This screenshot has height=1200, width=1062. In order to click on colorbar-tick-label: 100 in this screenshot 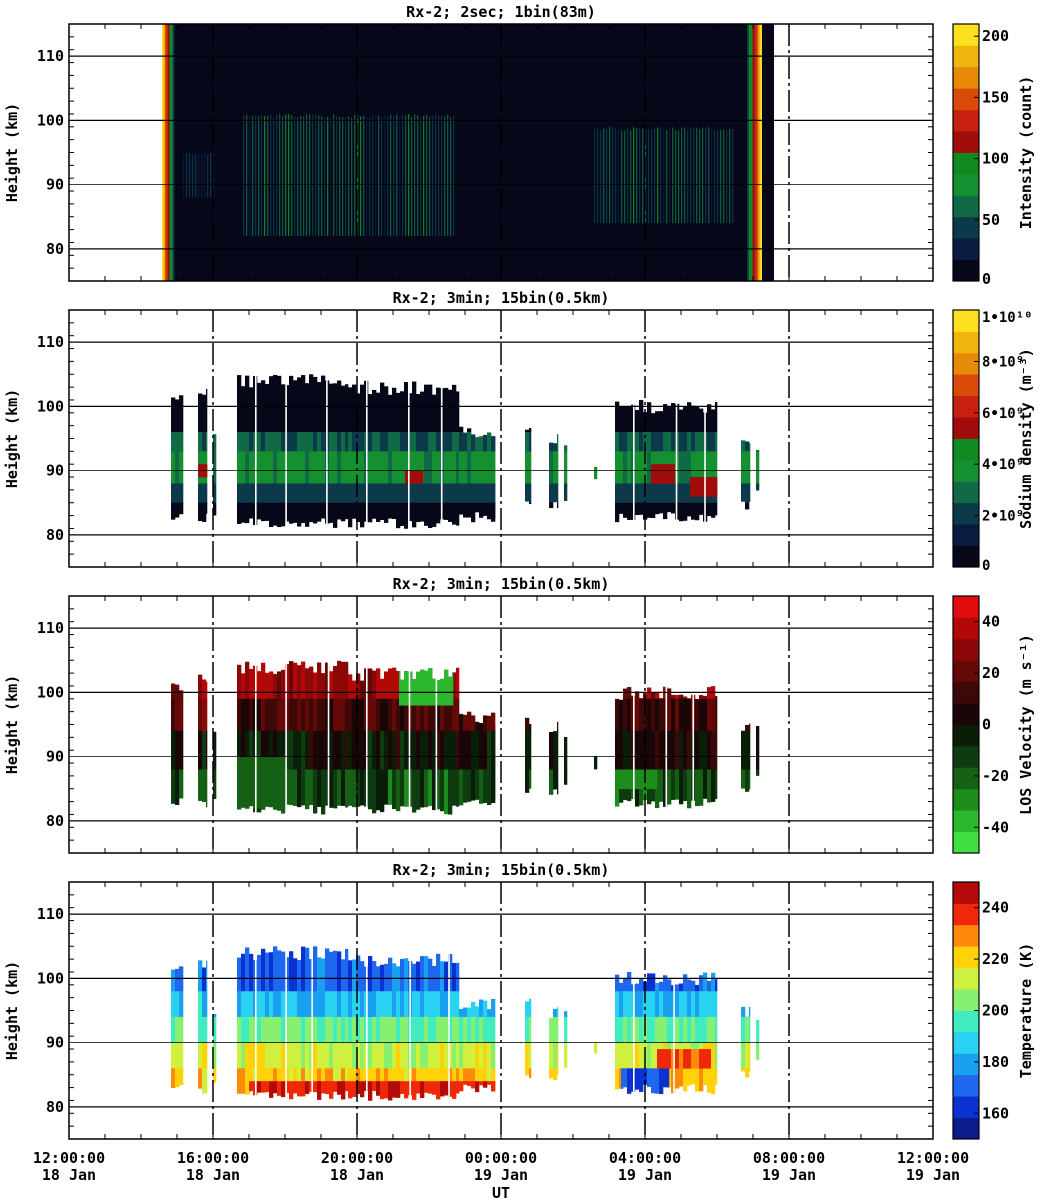, I will do `click(995, 159)`.